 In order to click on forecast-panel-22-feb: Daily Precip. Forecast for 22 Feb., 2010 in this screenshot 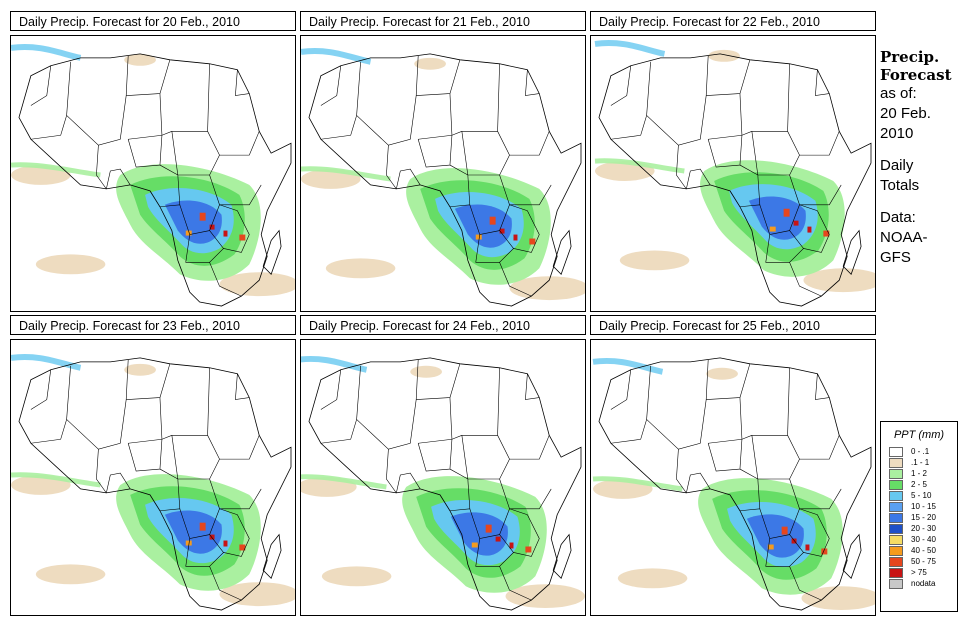, I will do `click(733, 161)`.